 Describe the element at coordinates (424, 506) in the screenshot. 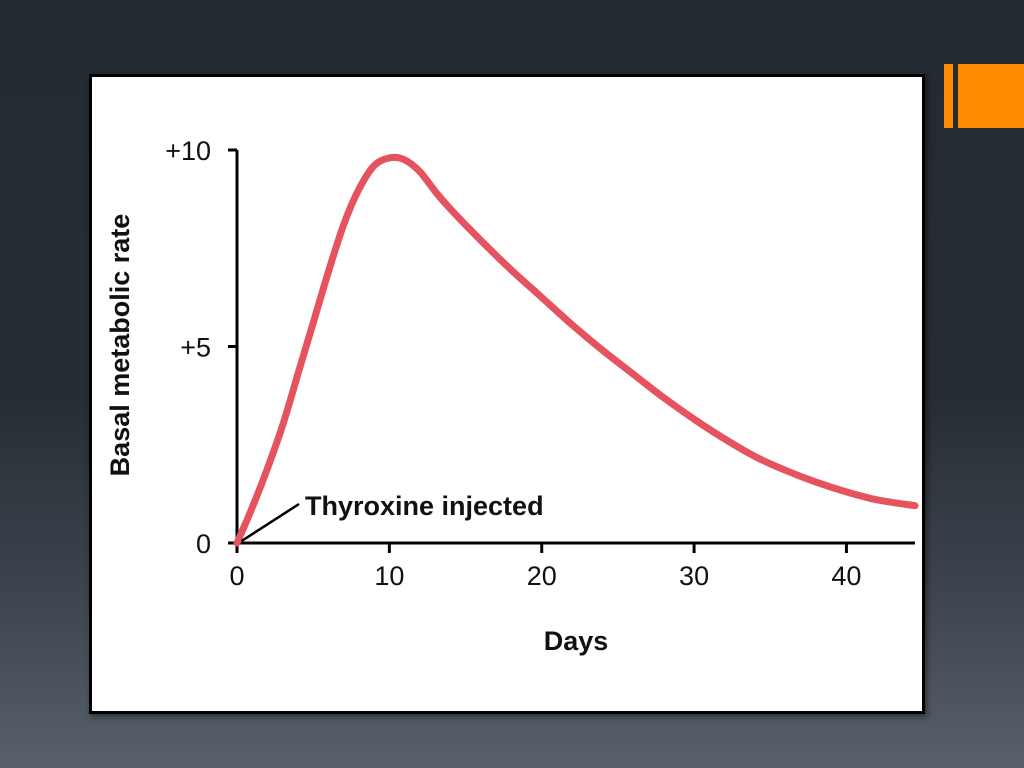

I see `annotation-text: Thyroxine injected` at that location.